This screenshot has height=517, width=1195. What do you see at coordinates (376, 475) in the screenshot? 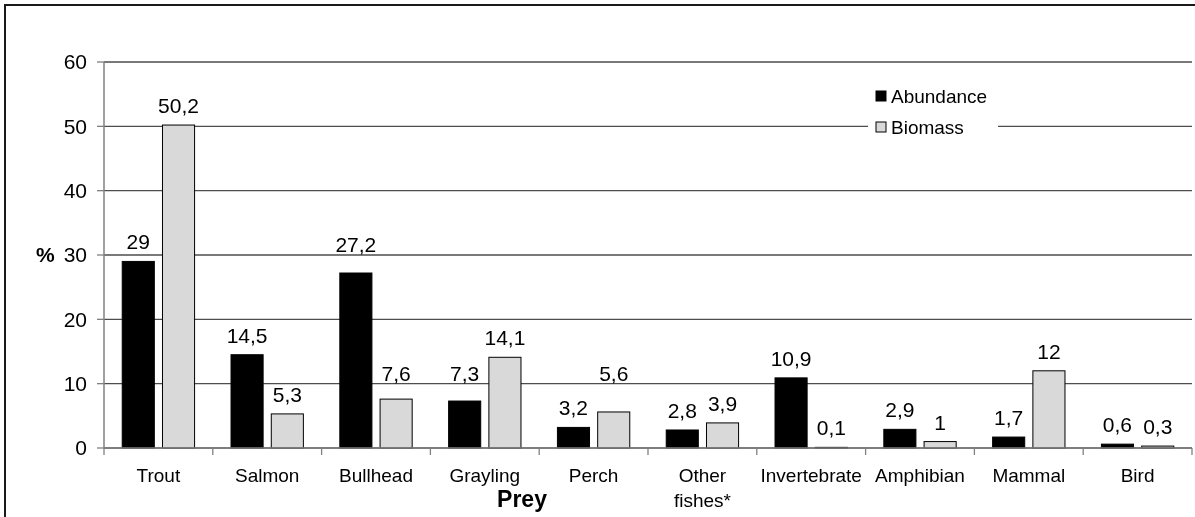
I see `x-tick-label: Bullhead` at bounding box center [376, 475].